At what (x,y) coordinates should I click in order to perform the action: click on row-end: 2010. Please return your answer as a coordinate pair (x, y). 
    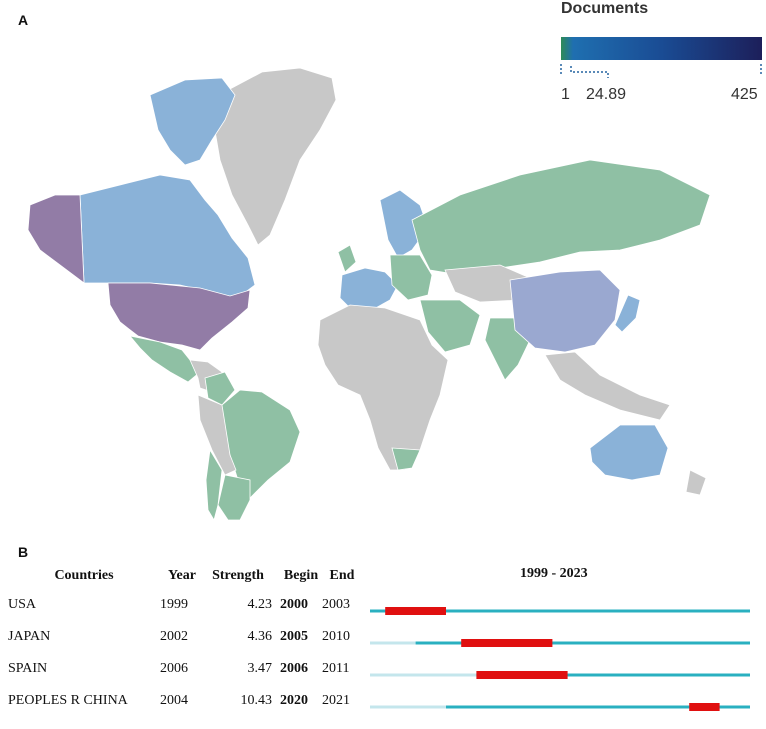
    Looking at the image, I should click on (336, 636).